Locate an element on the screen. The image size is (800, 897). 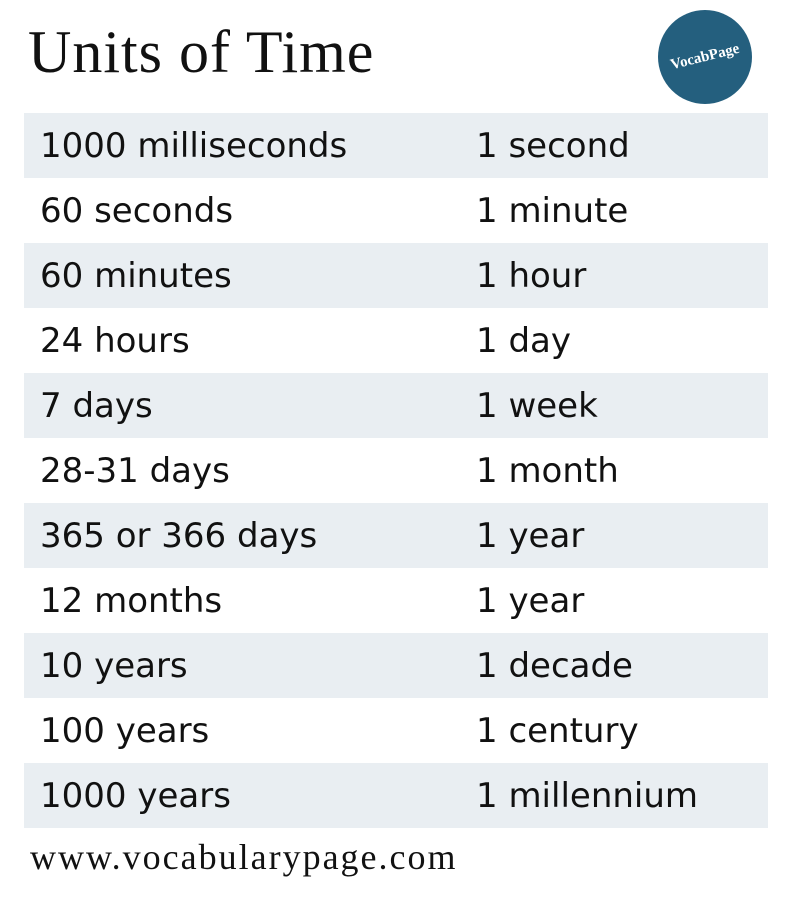
logo-text: VocabPage is located at coordinates (704, 56).